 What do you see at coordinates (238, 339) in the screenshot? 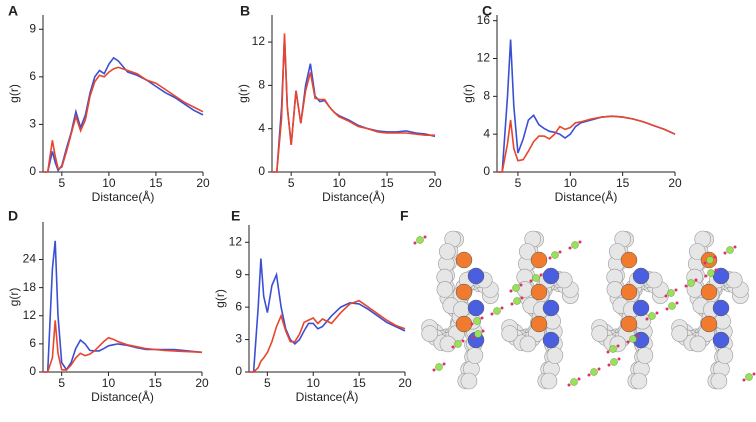
I see `y-tick-label: 3` at bounding box center [238, 339].